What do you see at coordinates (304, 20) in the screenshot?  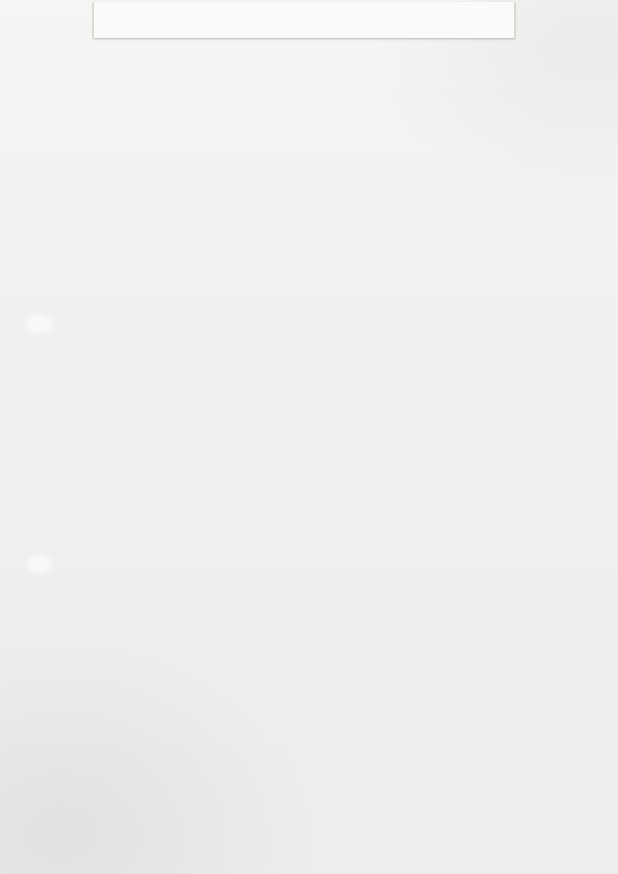 I see `note-slip` at bounding box center [304, 20].